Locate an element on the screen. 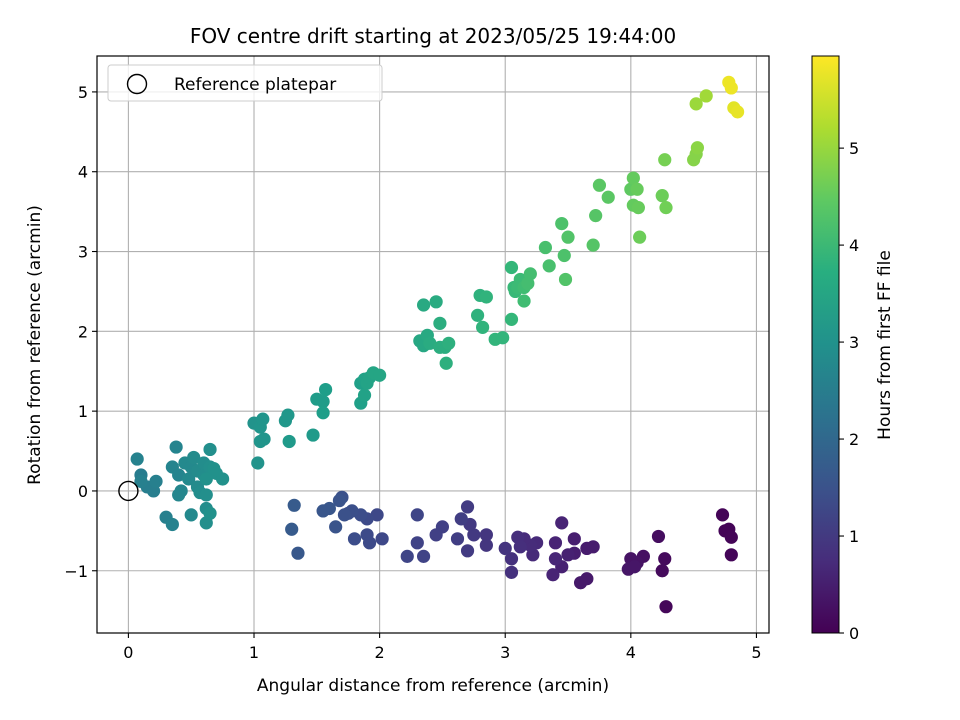 This screenshot has height=720, width=960. y-tick-label: 0 is located at coordinates (83, 491).